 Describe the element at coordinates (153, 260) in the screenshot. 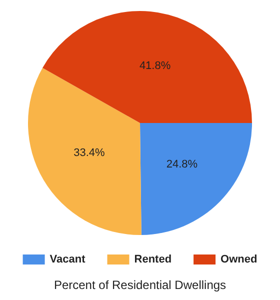

I see `legend-label: Rented` at that location.